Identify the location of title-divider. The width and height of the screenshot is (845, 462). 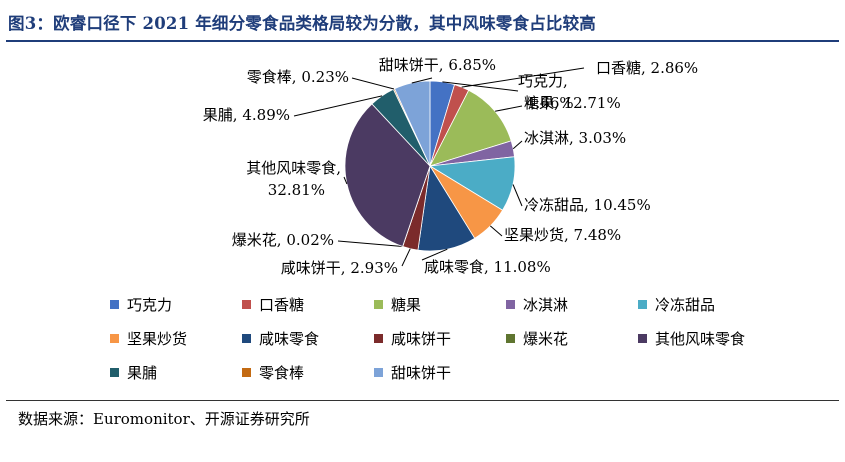
(422, 41).